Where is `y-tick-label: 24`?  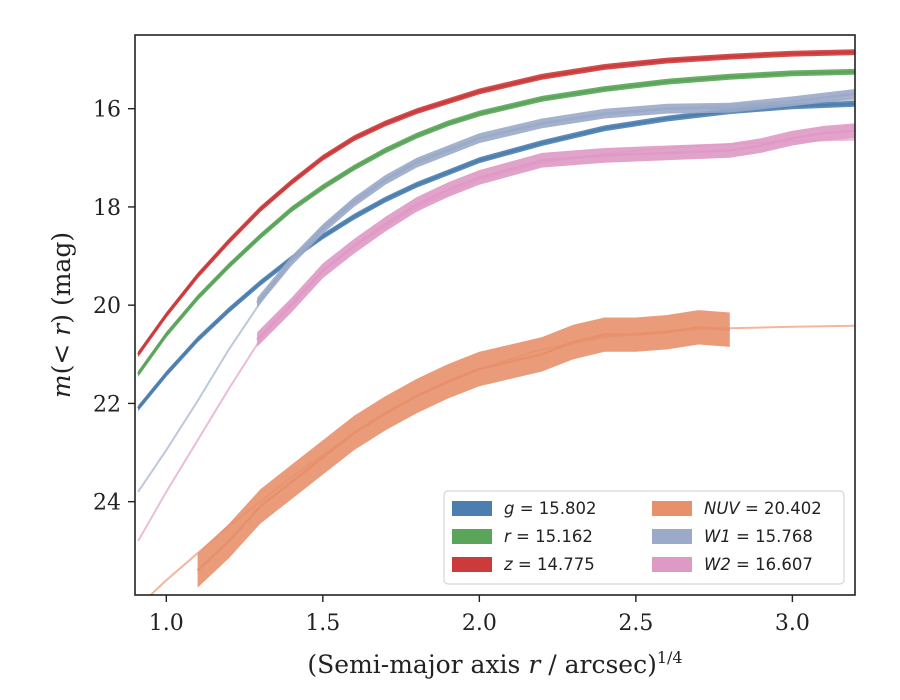 y-tick-label: 24 is located at coordinates (107, 503).